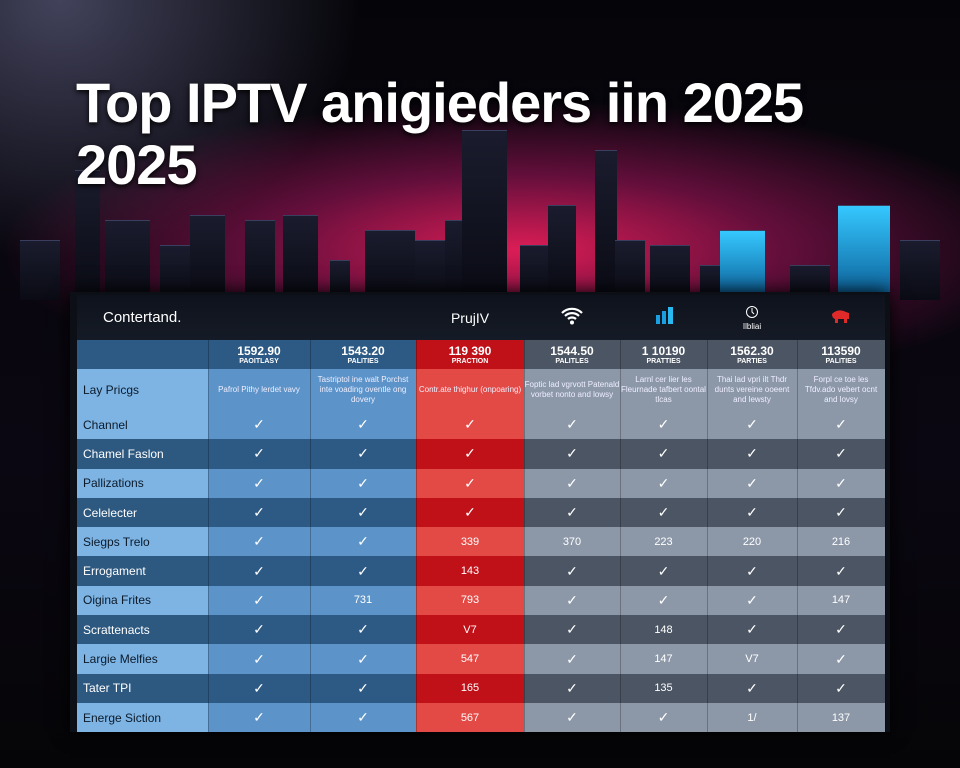 This screenshot has width=960, height=768. What do you see at coordinates (143, 717) in the screenshot?
I see `row-label: Energe Siction` at bounding box center [143, 717].